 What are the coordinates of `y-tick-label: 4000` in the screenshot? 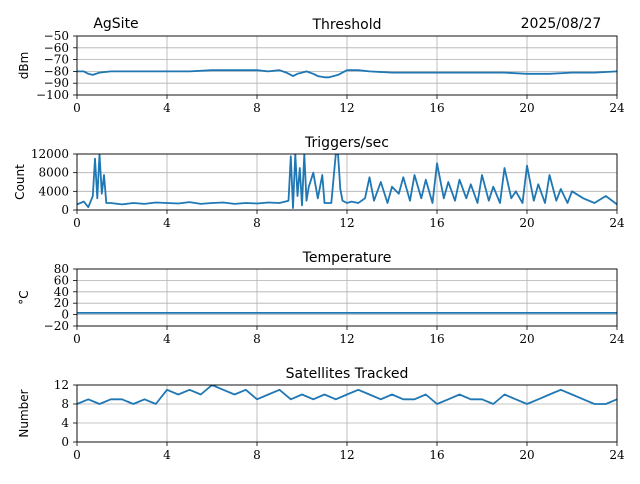 It's located at (53, 191).